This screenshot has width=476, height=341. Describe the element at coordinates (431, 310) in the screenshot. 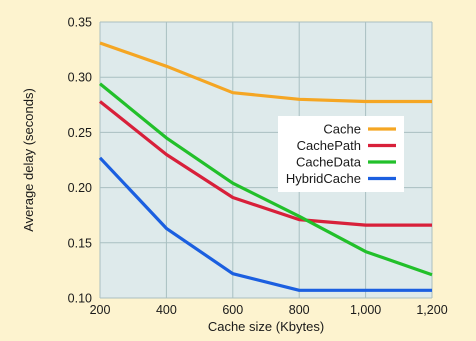

I see `x-tick-label: 1,200` at that location.